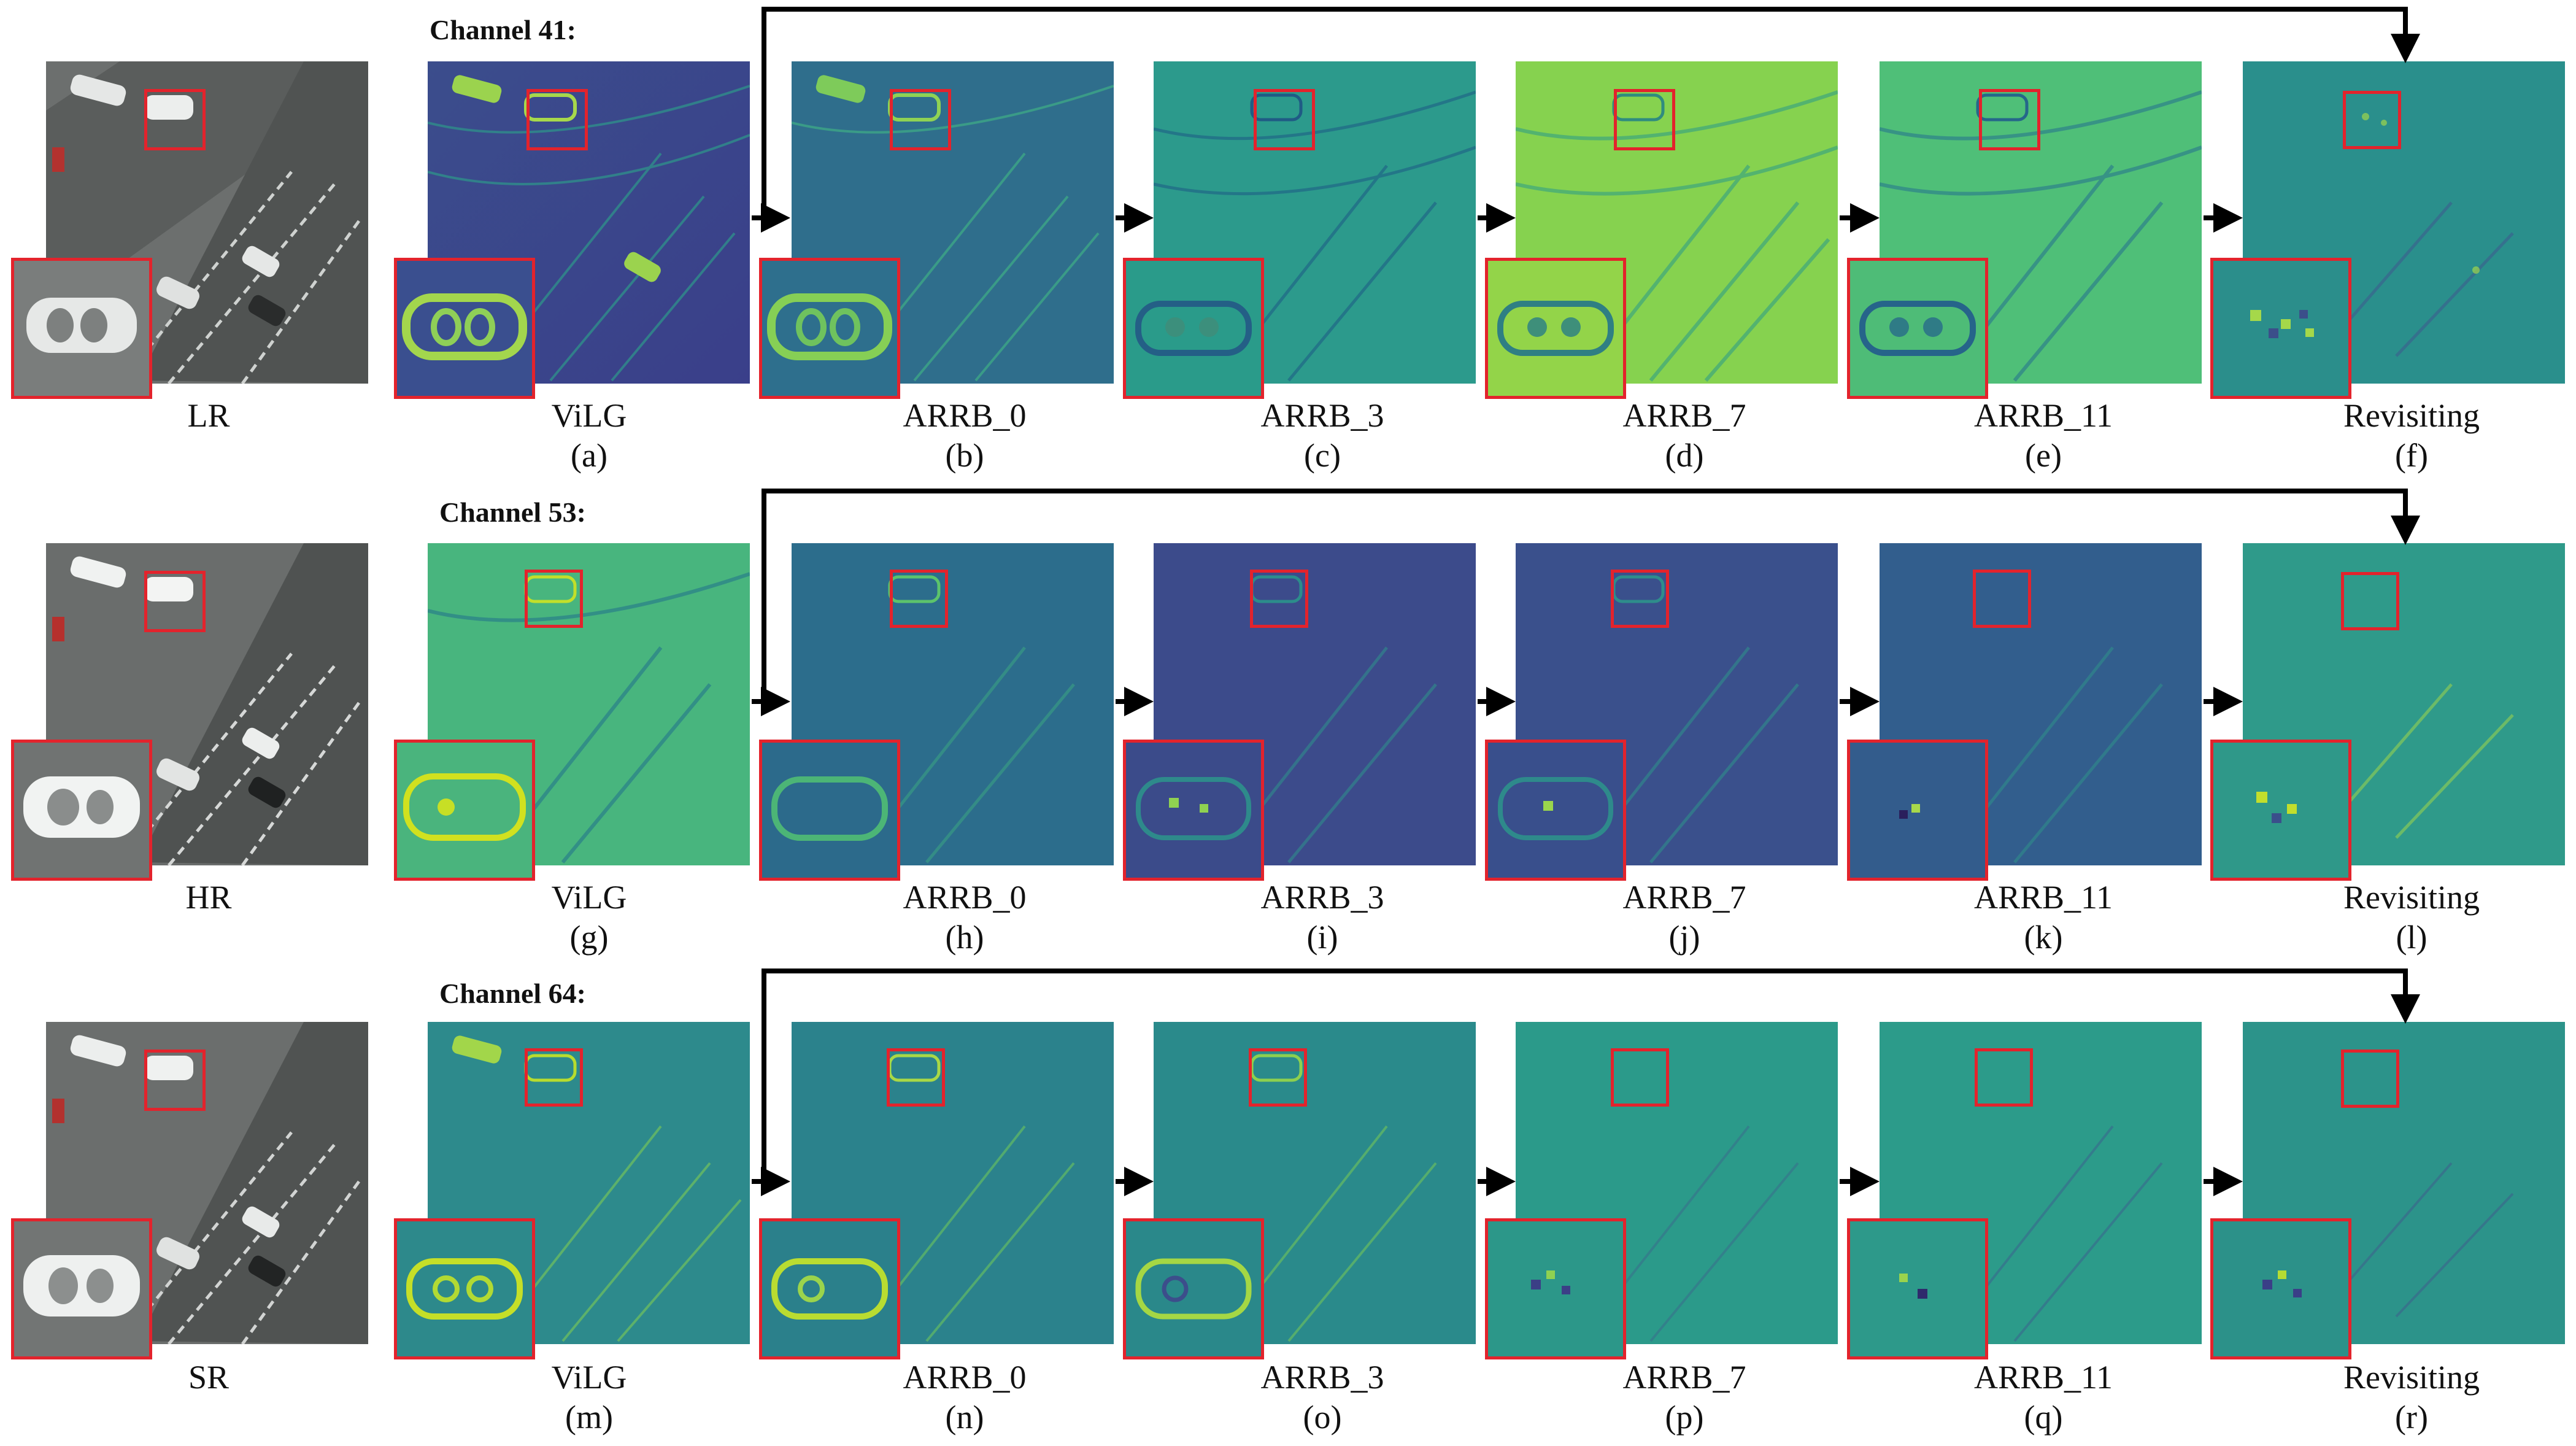  Describe the element at coordinates (1322, 937) in the screenshot. I see `panel-letter: (i)` at that location.